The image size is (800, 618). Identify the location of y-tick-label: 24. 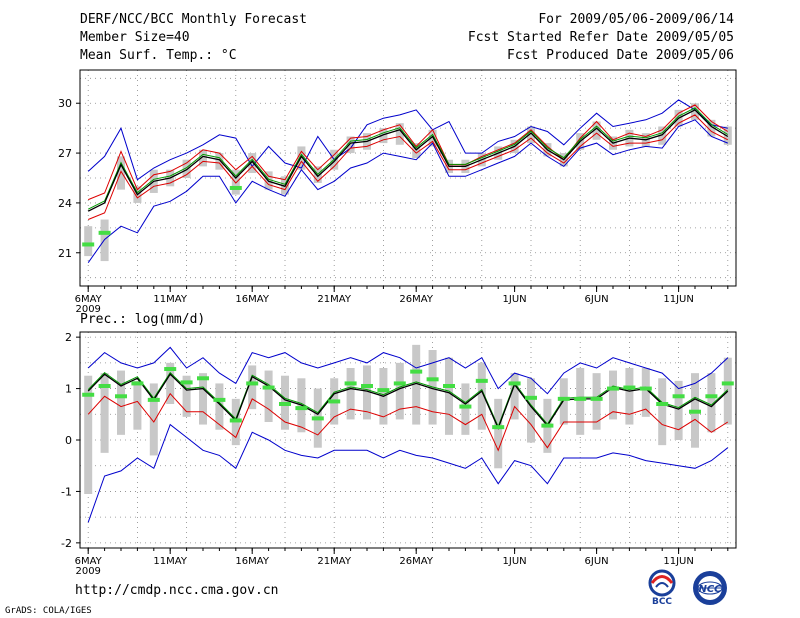
(65, 203).